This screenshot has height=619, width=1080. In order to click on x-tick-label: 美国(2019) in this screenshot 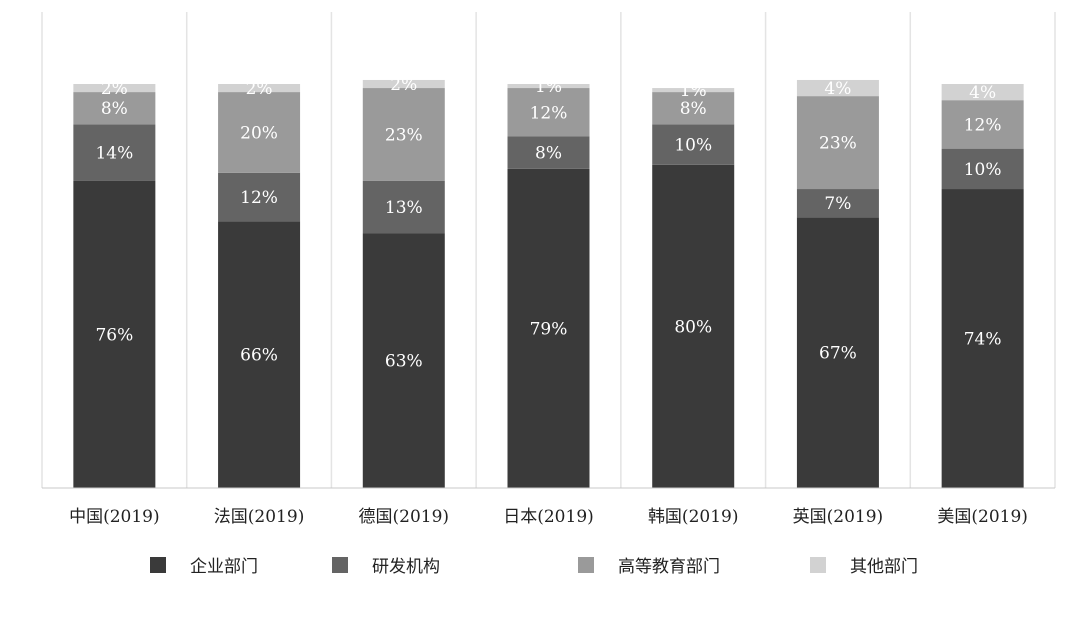, I will do `click(982, 517)`.